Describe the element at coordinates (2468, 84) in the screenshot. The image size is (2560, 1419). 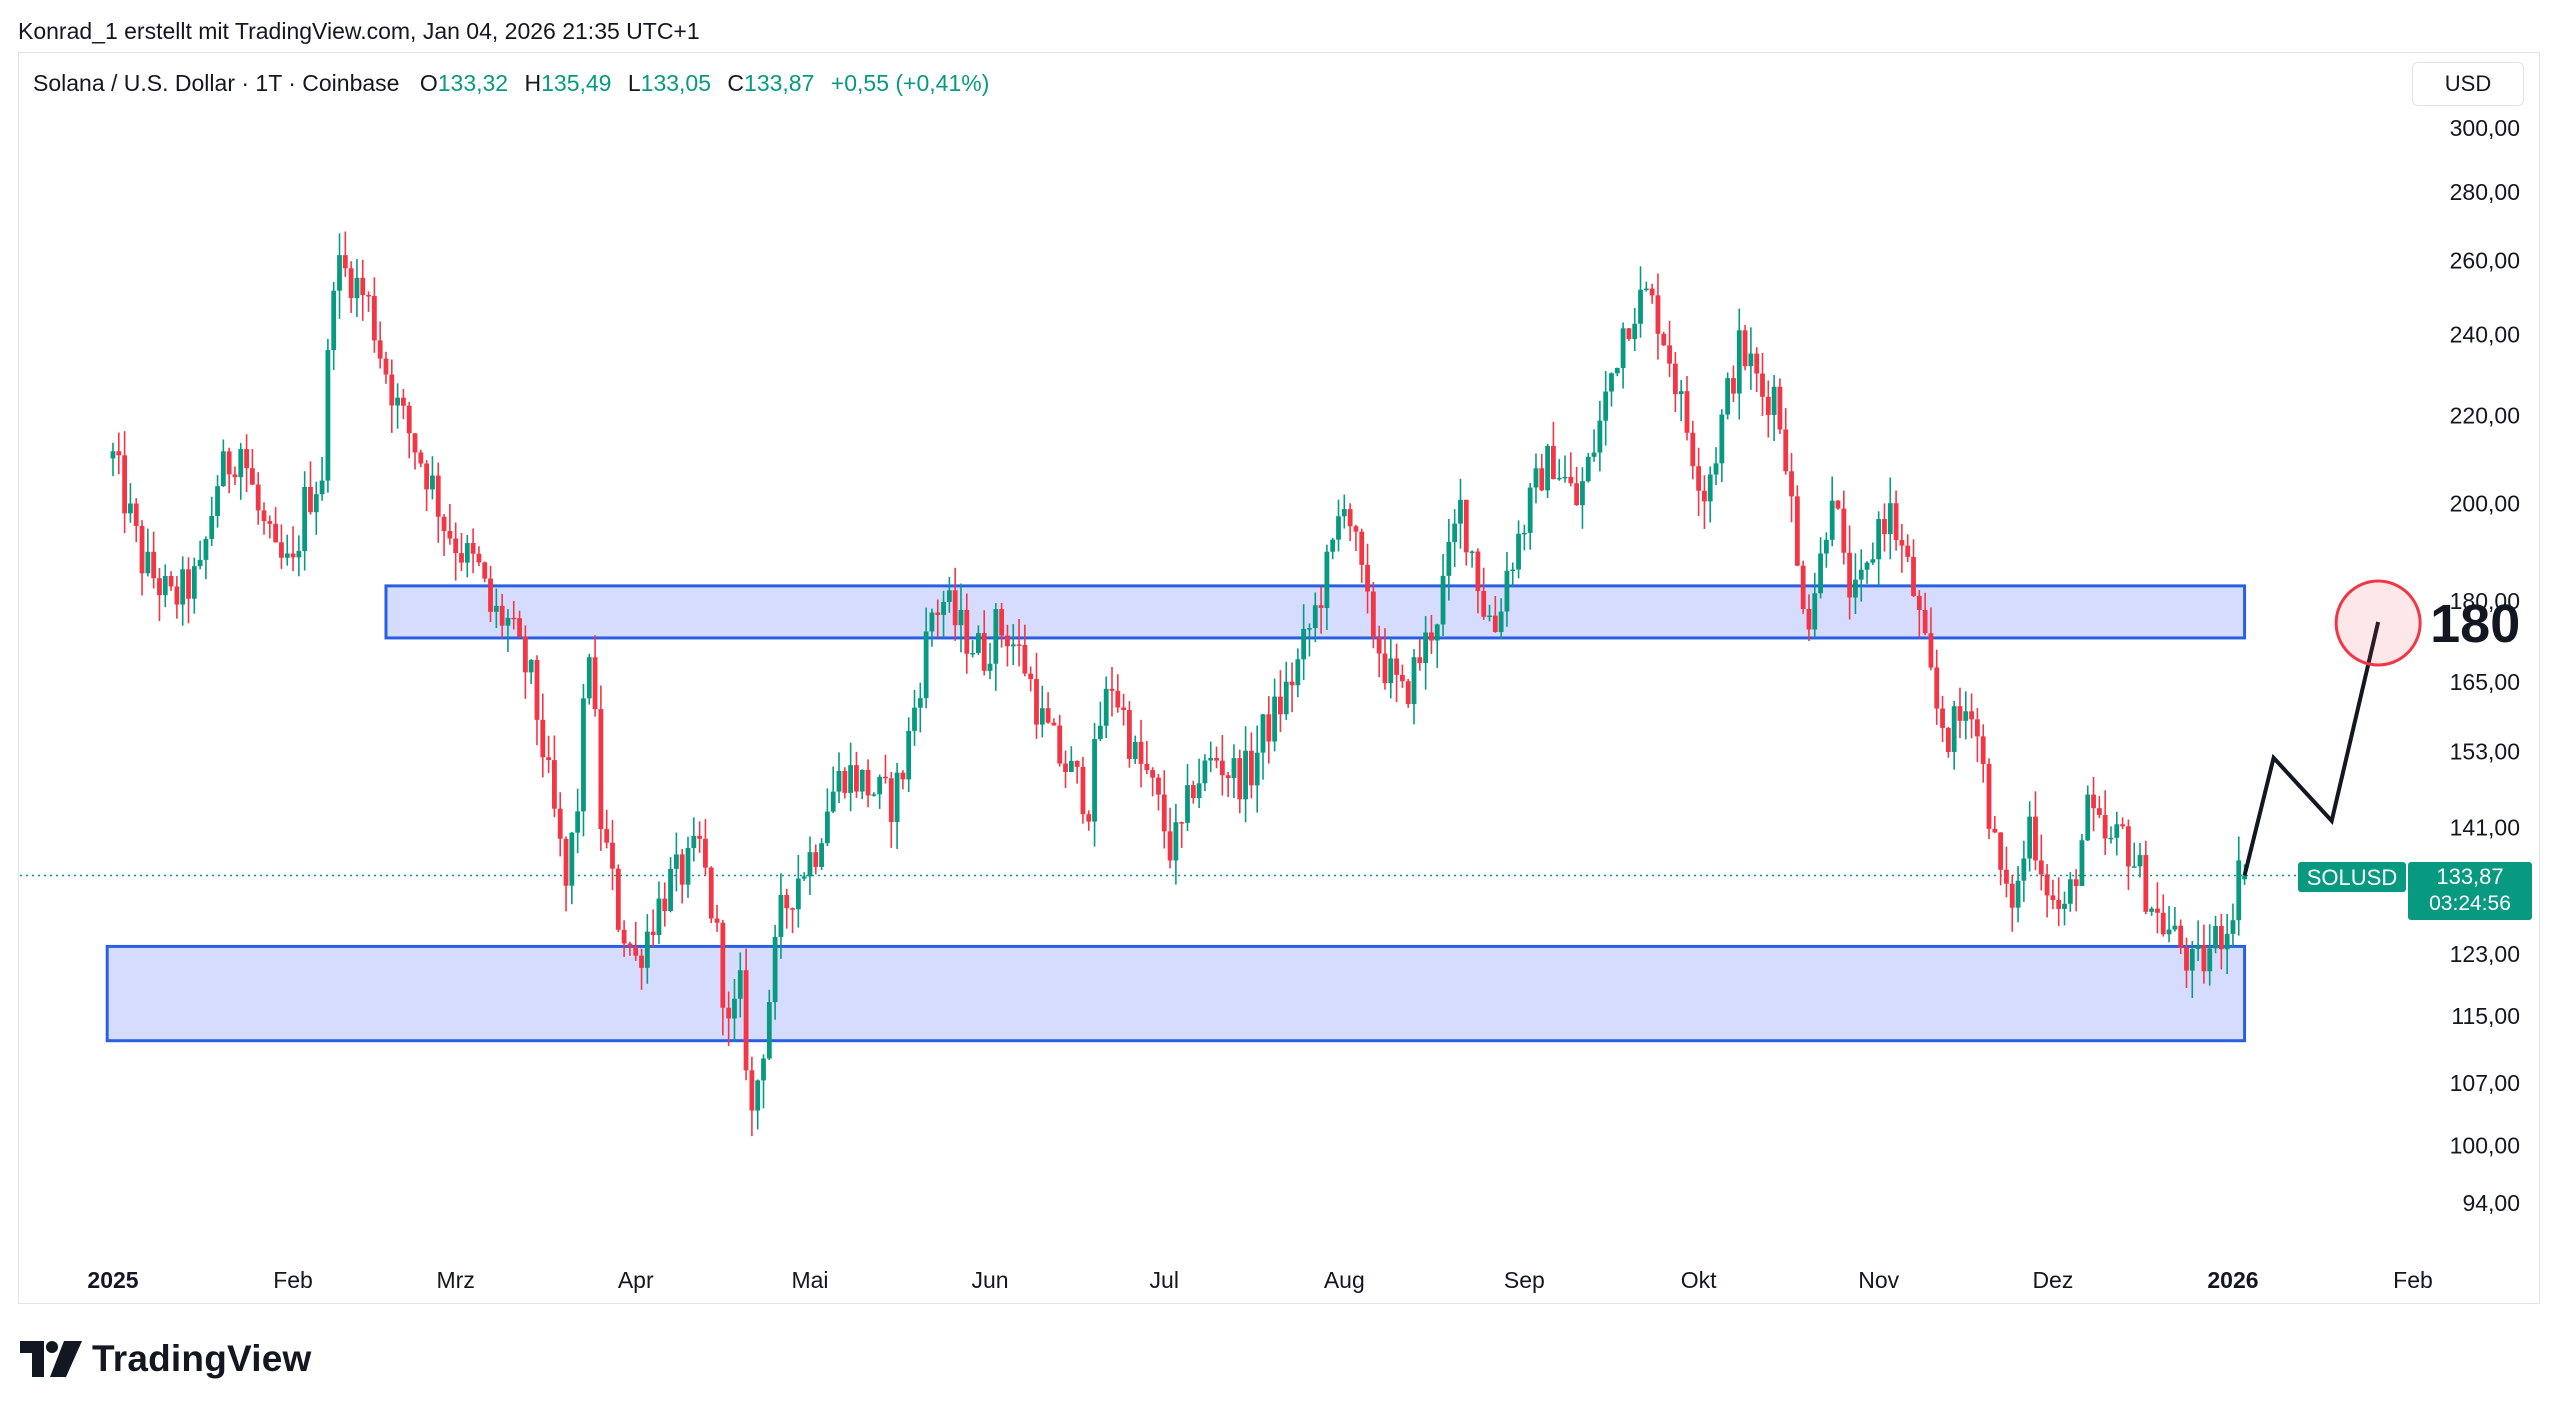
I see `currency-selector: USD` at that location.